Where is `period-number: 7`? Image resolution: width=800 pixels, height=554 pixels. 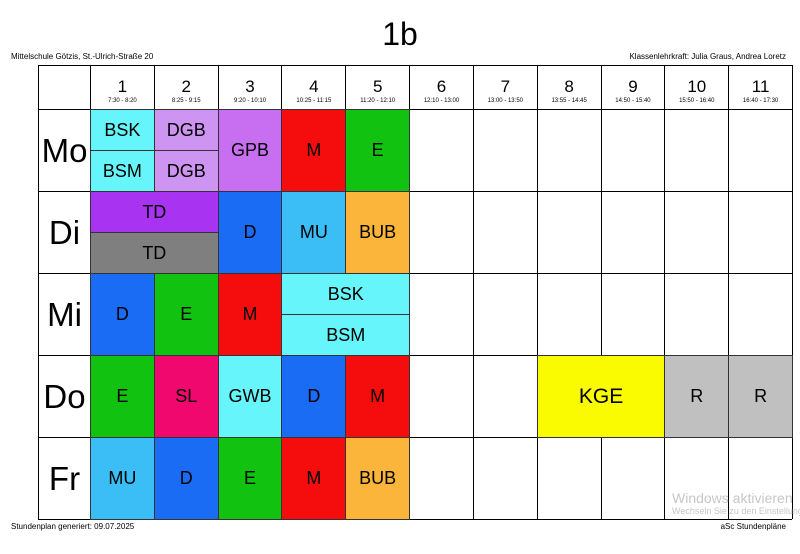 period-number: 7 is located at coordinates (505, 86).